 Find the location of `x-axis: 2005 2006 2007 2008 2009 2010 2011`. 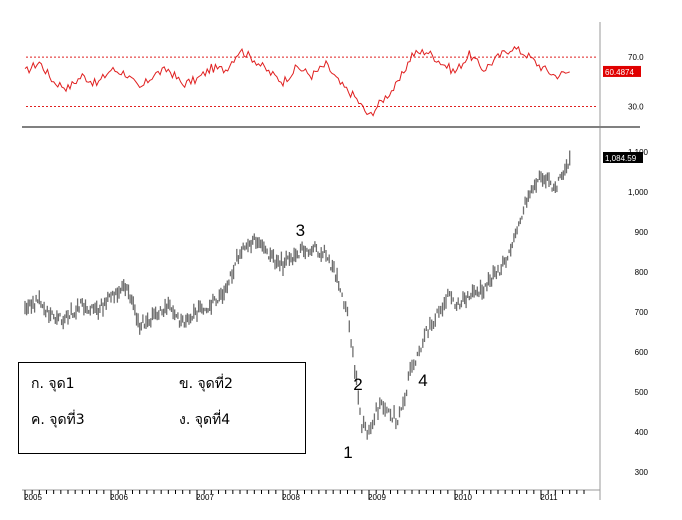

x-axis: 2005 2006 2007 2008 2009 2010 2011 is located at coordinates (304, 496).